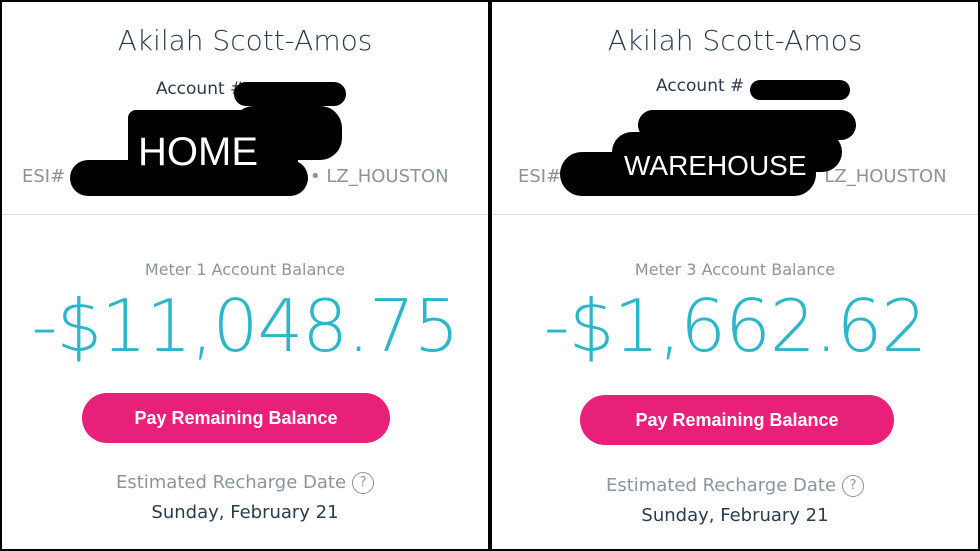  I want to click on meter-balance-label: Meter 1 Account Balance, so click(245, 269).